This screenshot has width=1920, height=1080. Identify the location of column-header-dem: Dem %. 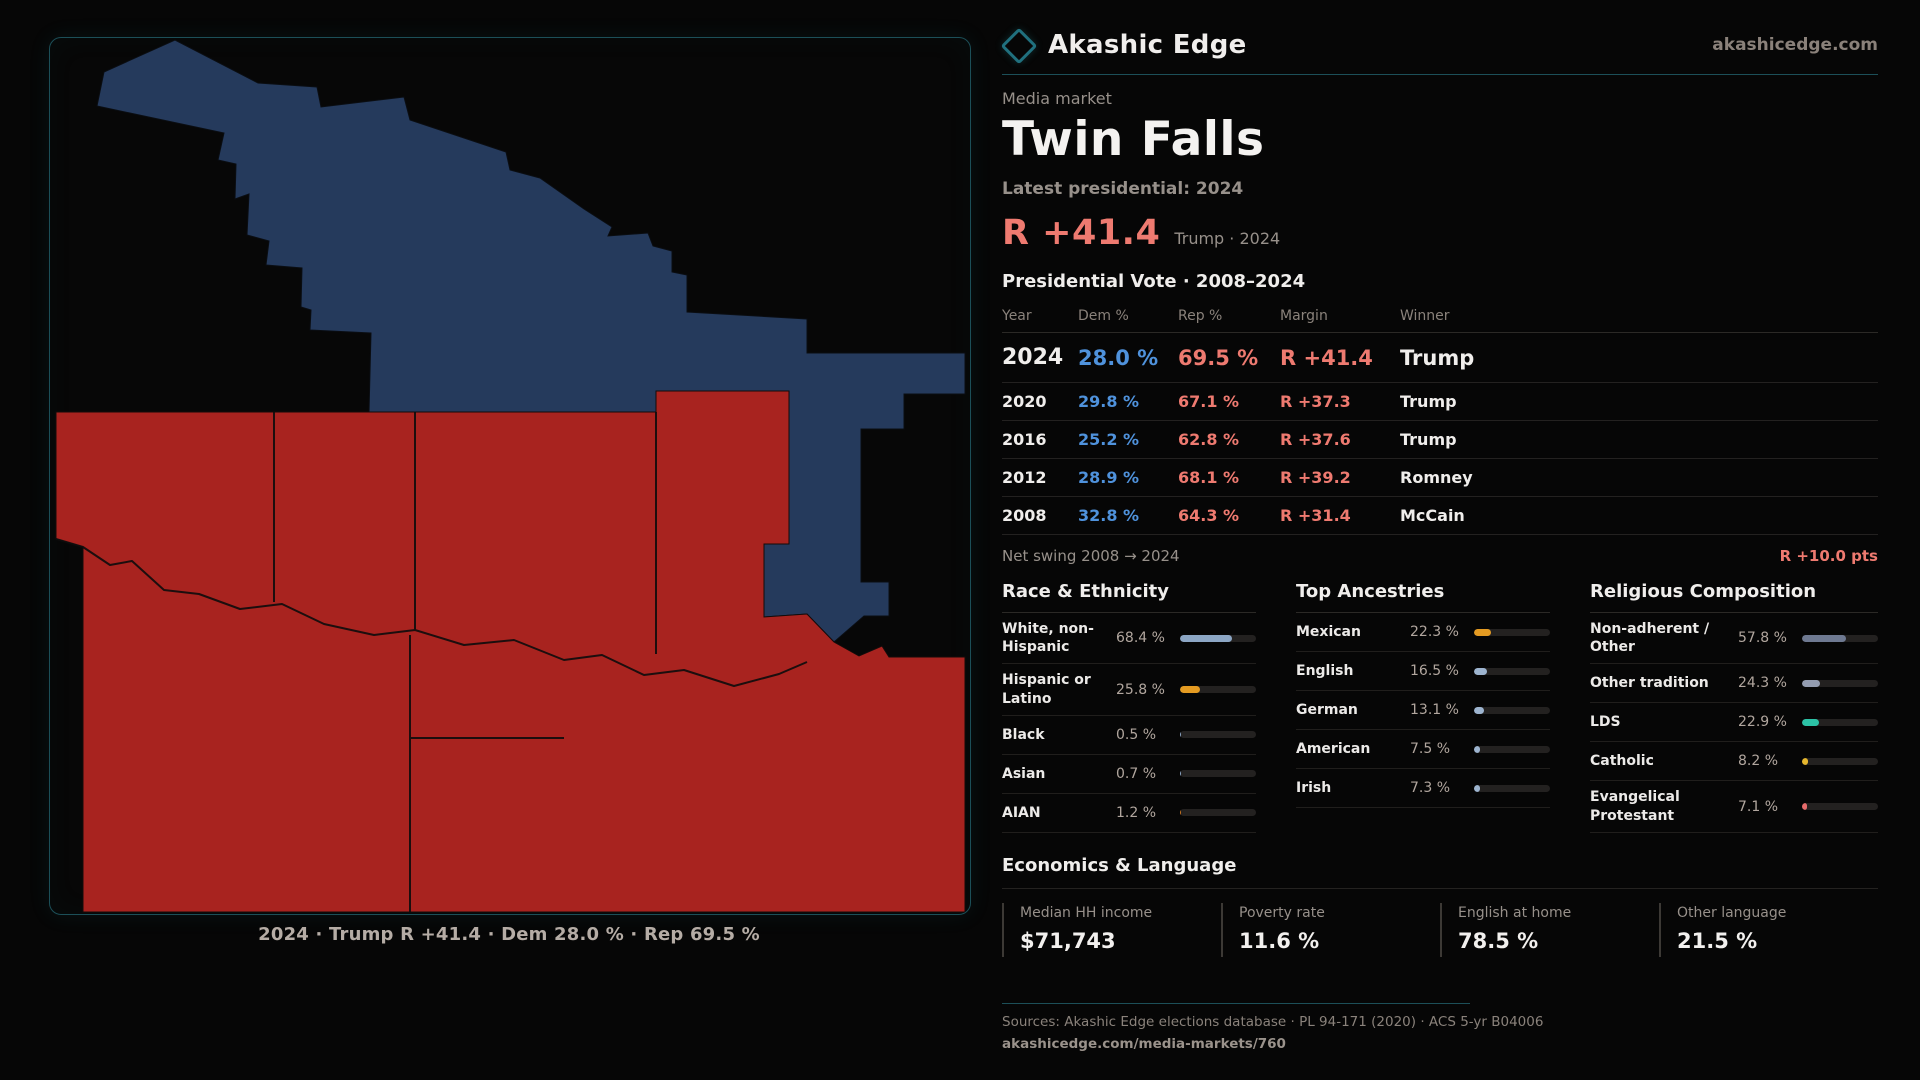
(1103, 316).